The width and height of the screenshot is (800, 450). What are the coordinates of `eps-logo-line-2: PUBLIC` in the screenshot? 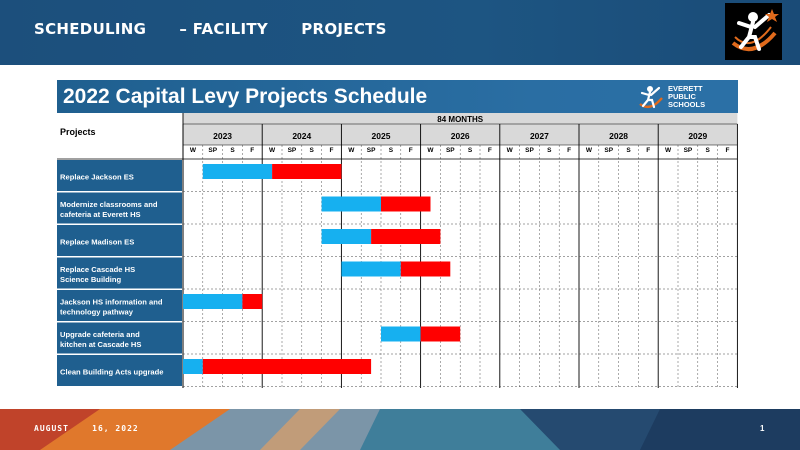 It's located at (682, 96).